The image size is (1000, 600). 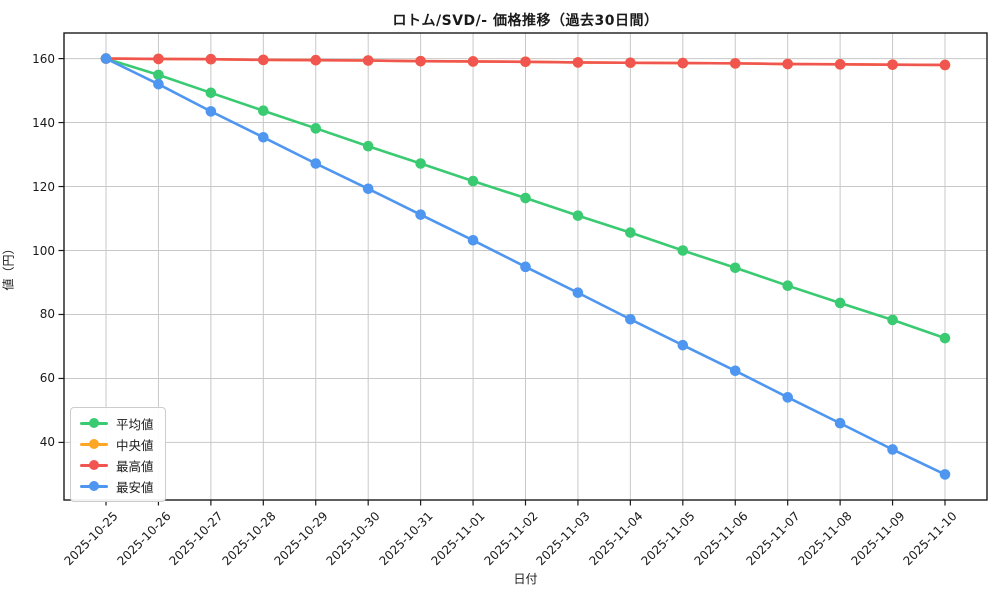 I want to click on x-axis-label: 日付, so click(x=525, y=579).